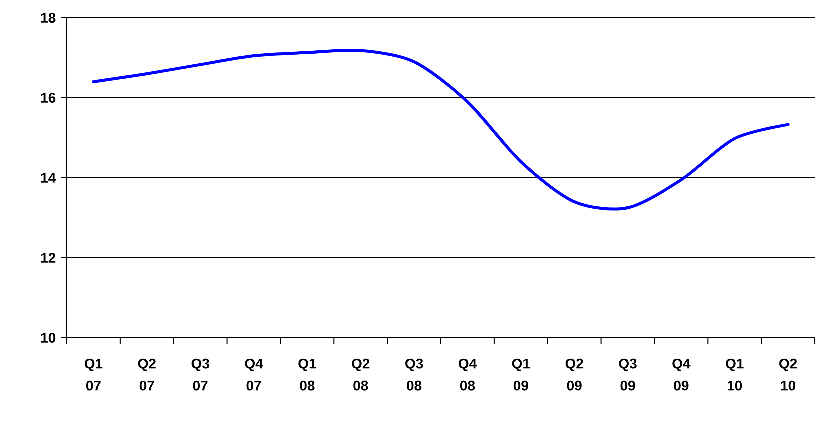 The image size is (820, 425). I want to click on y-tick-label: 12, so click(48, 258).